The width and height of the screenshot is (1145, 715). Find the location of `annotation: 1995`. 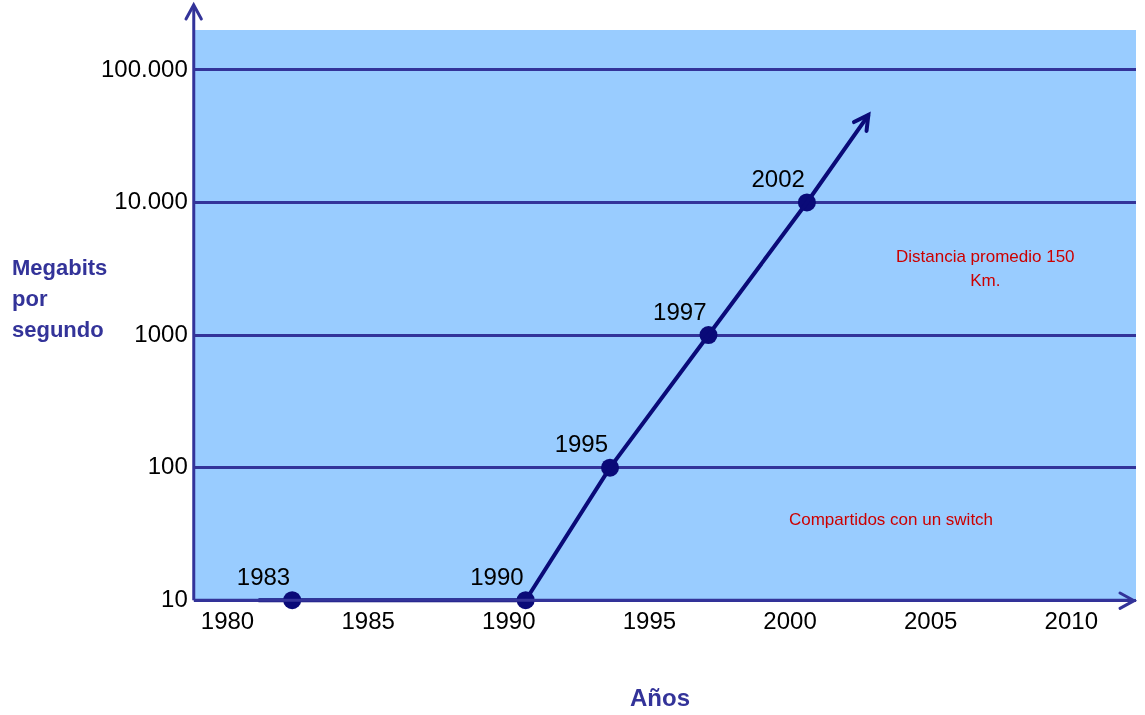

annotation: 1995 is located at coordinates (581, 444).